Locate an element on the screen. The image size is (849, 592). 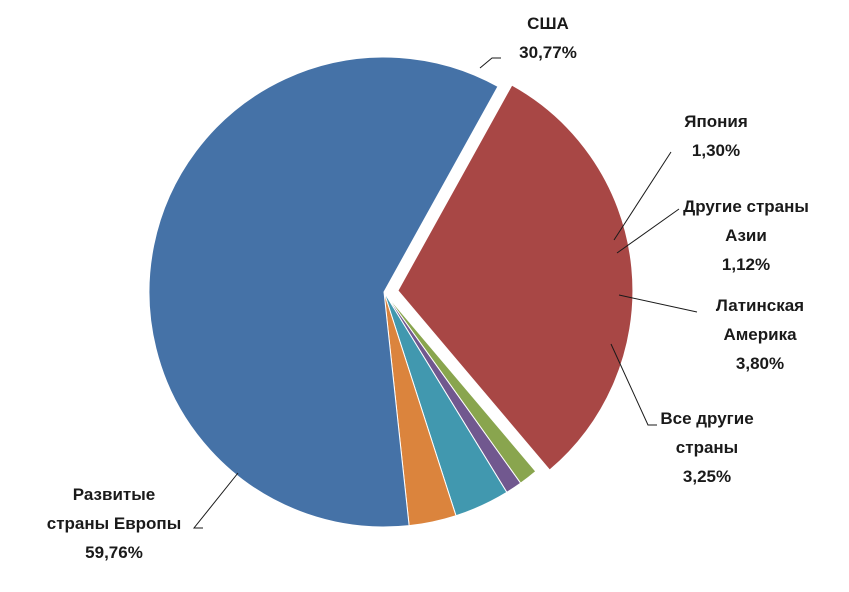
slice-4-label-line-1: страны is located at coordinates (707, 447).